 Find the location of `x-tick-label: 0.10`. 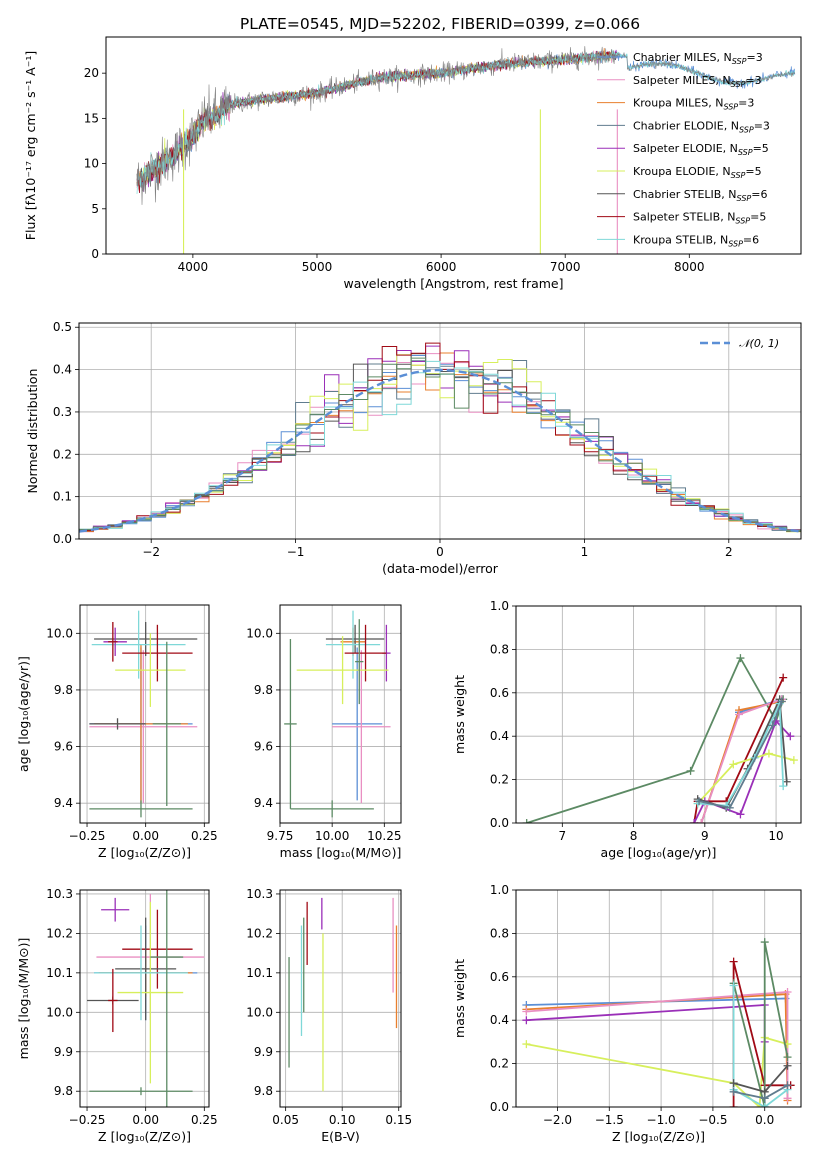

x-tick-label: 0.10 is located at coordinates (342, 1120).